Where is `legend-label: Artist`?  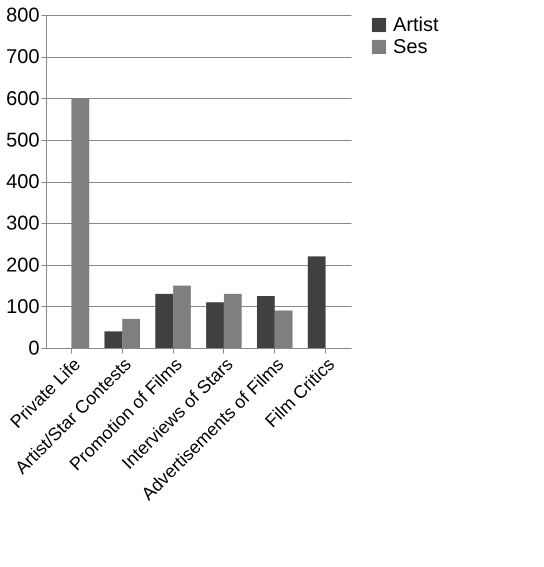 legend-label: Artist is located at coordinates (416, 25).